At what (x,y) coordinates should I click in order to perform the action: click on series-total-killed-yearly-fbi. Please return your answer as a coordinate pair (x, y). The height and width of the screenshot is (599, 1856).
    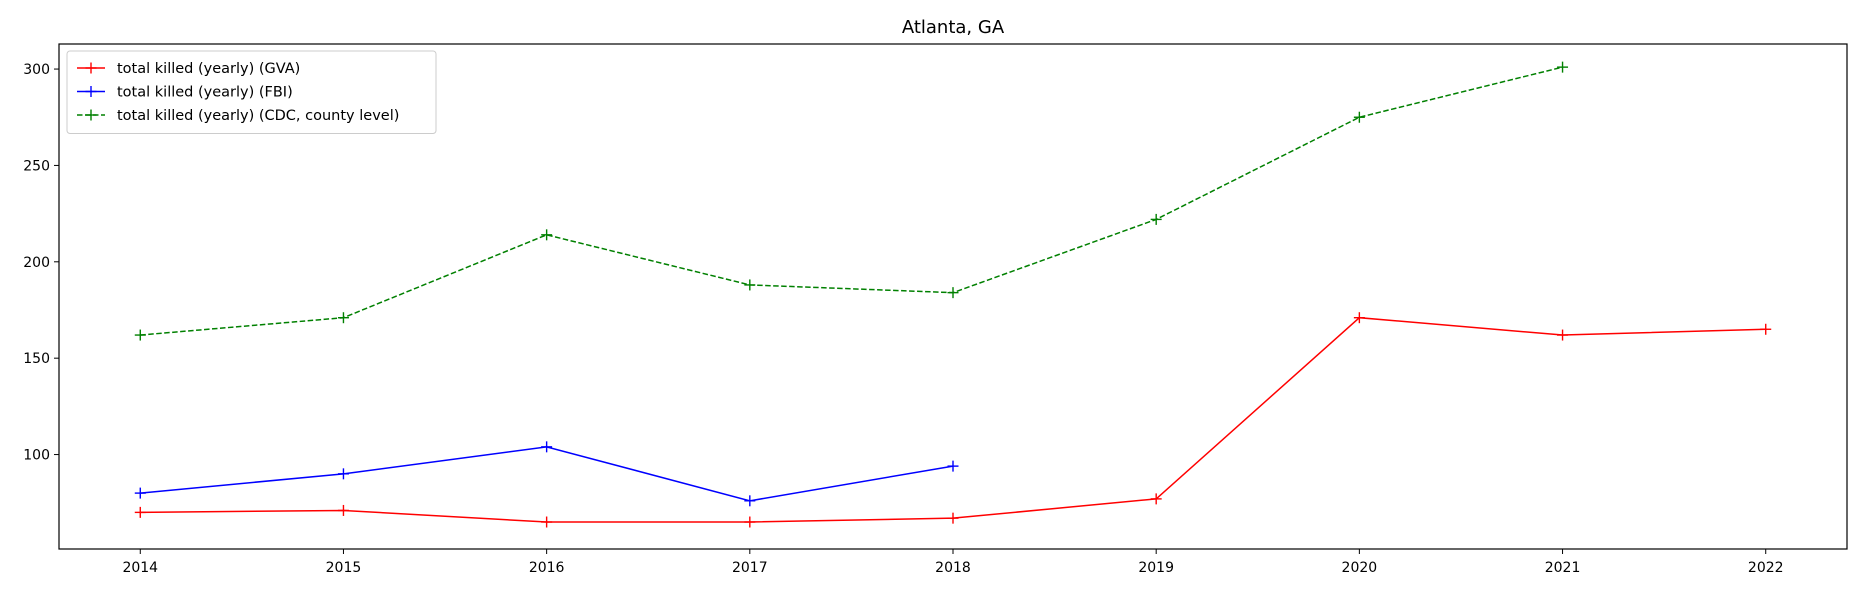
    Looking at the image, I should click on (546, 474).